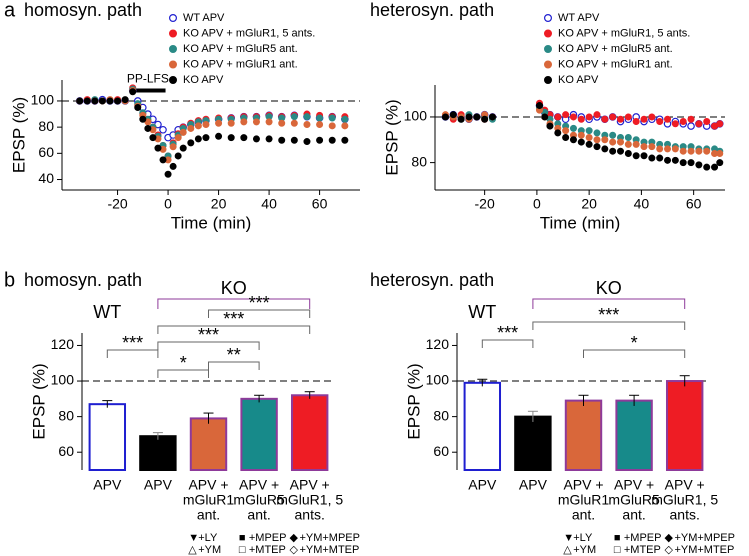 Image resolution: width=749 pixels, height=556 pixels. What do you see at coordinates (624, 33) in the screenshot?
I see `legend-label: KO APV + mGluR1, 5 ants.` at bounding box center [624, 33].